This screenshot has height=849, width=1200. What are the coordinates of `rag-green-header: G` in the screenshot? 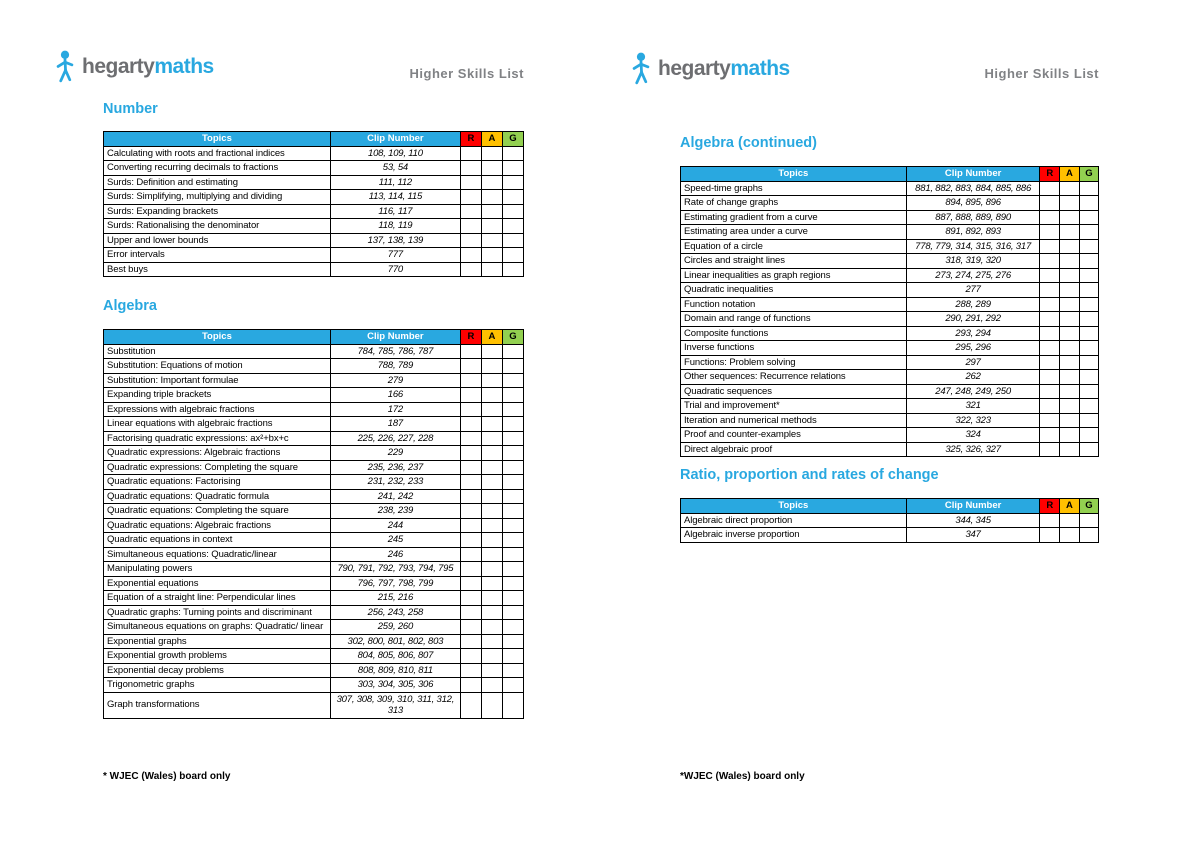 It's located at (513, 139).